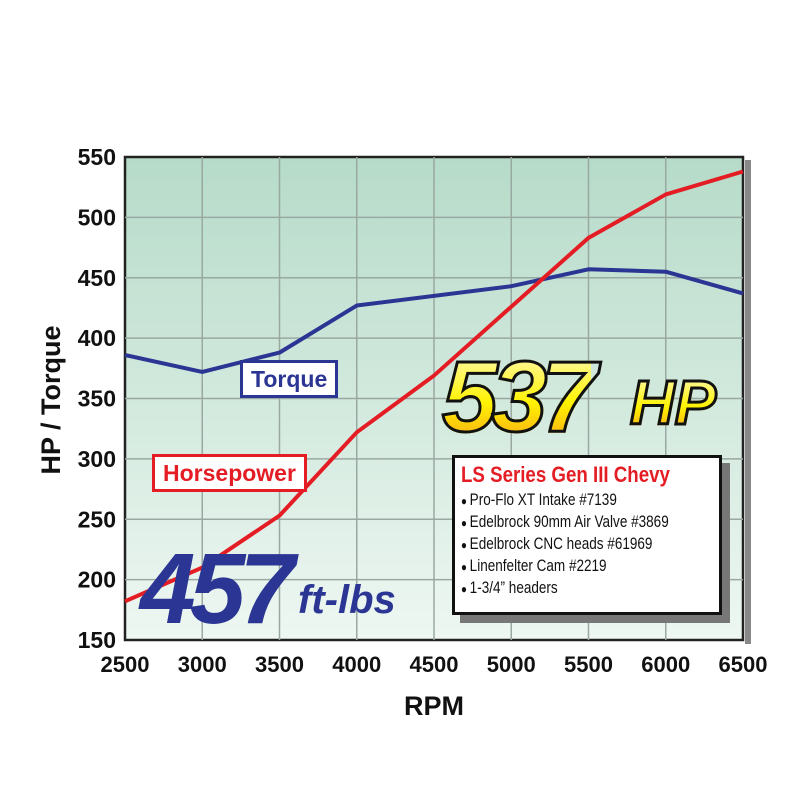 This screenshot has height=800, width=800. Describe the element at coordinates (289, 379) in the screenshot. I see `legend-torque: Torque` at that location.